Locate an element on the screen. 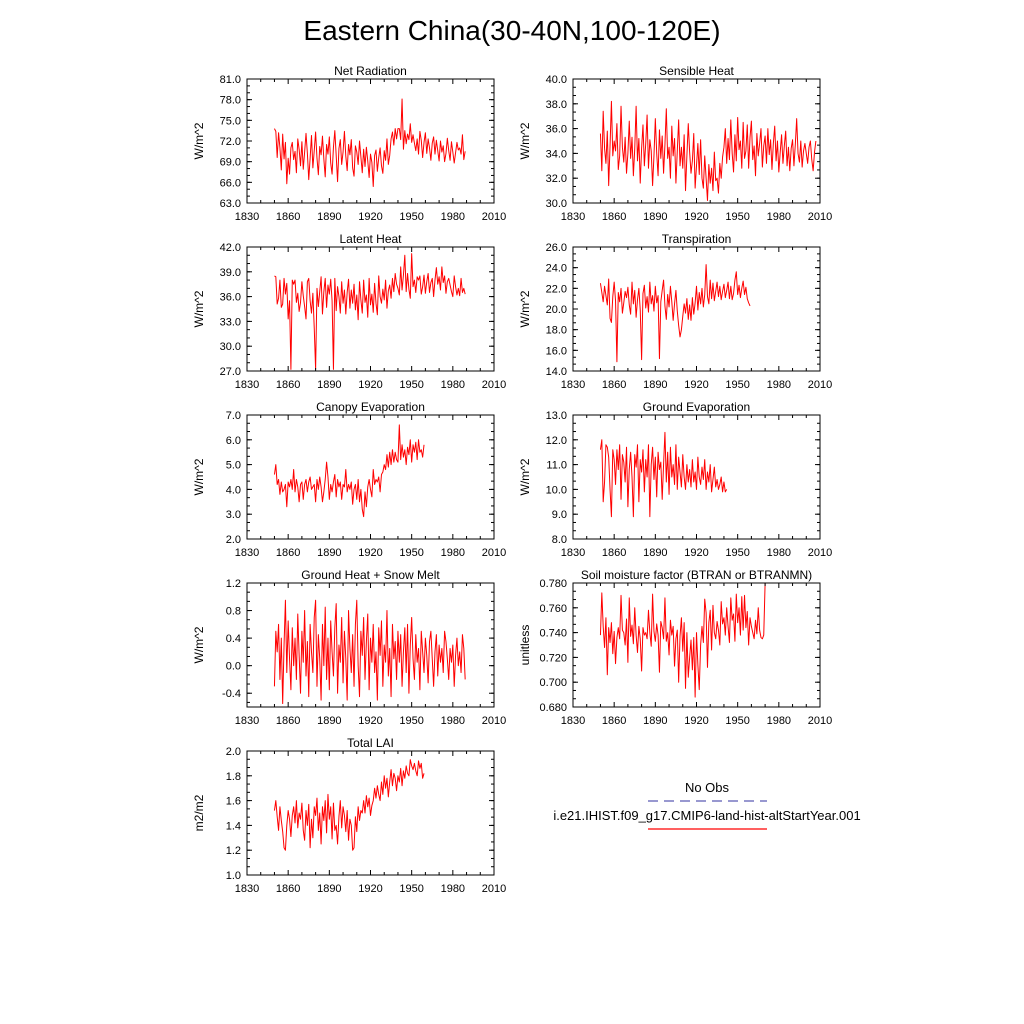 The height and width of the screenshot is (1024, 1024). y-tick-label: 0.760 is located at coordinates (553, 609).